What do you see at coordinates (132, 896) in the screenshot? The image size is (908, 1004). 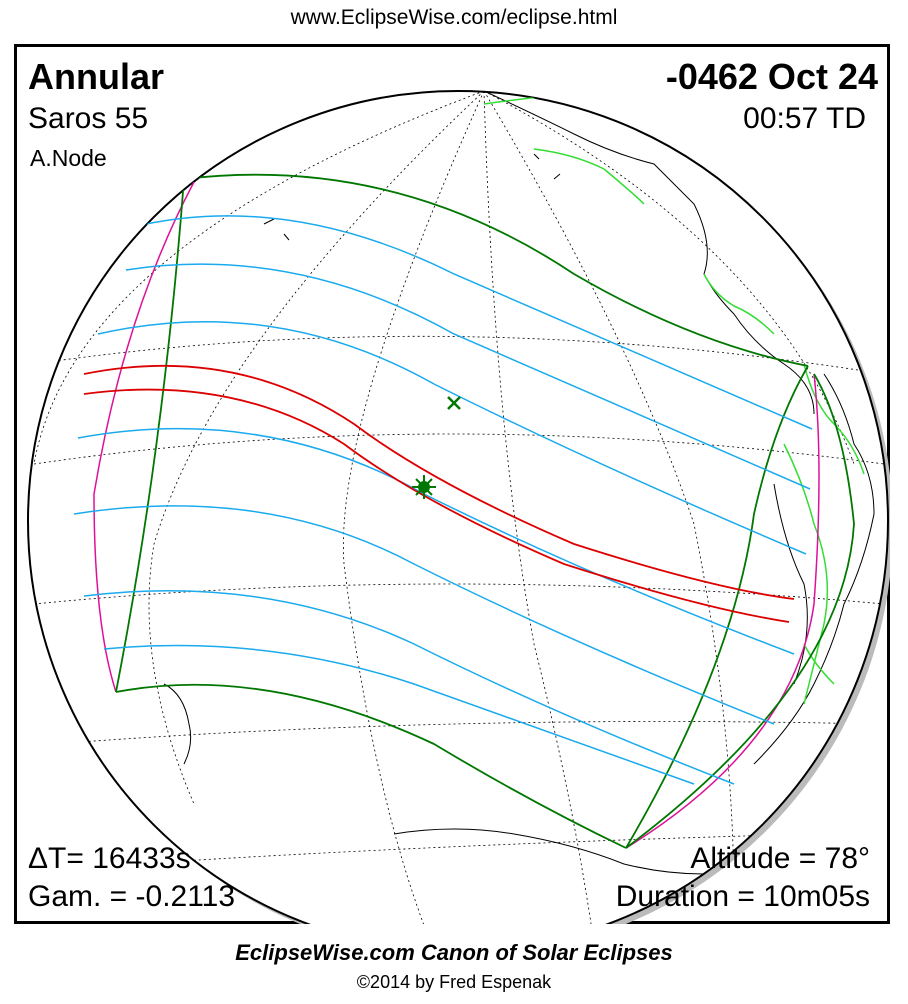 I see `gamma-value: Gam. = -0.2113` at bounding box center [132, 896].